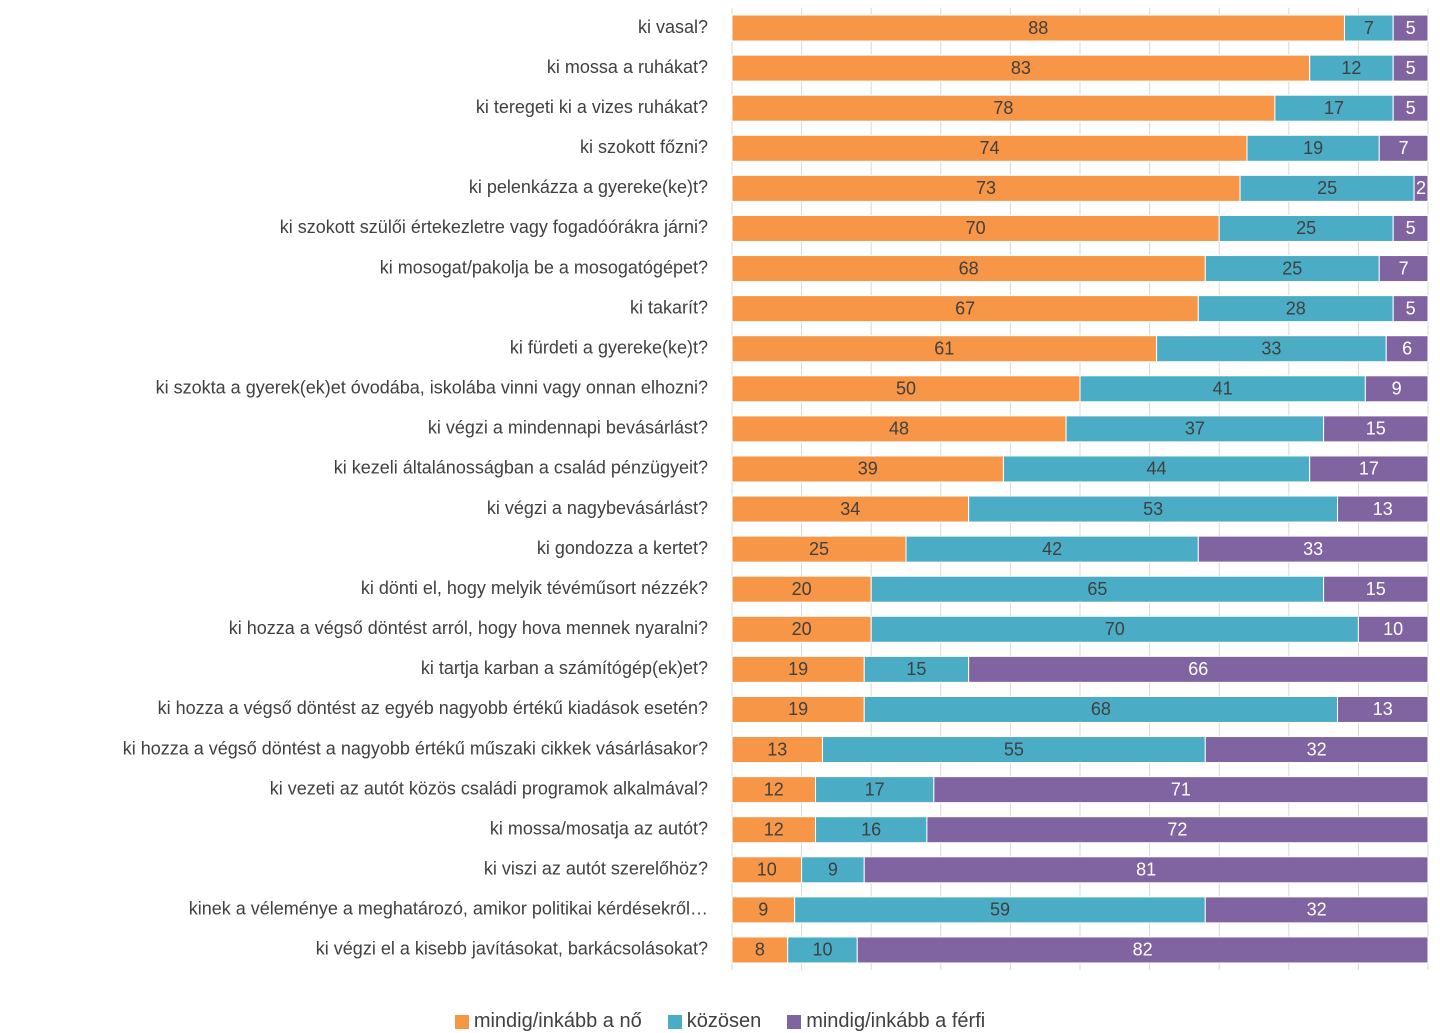 This screenshot has height=1033, width=1440. What do you see at coordinates (714, 1021) in the screenshot?
I see `legend-item-kozosen: közösen` at bounding box center [714, 1021].